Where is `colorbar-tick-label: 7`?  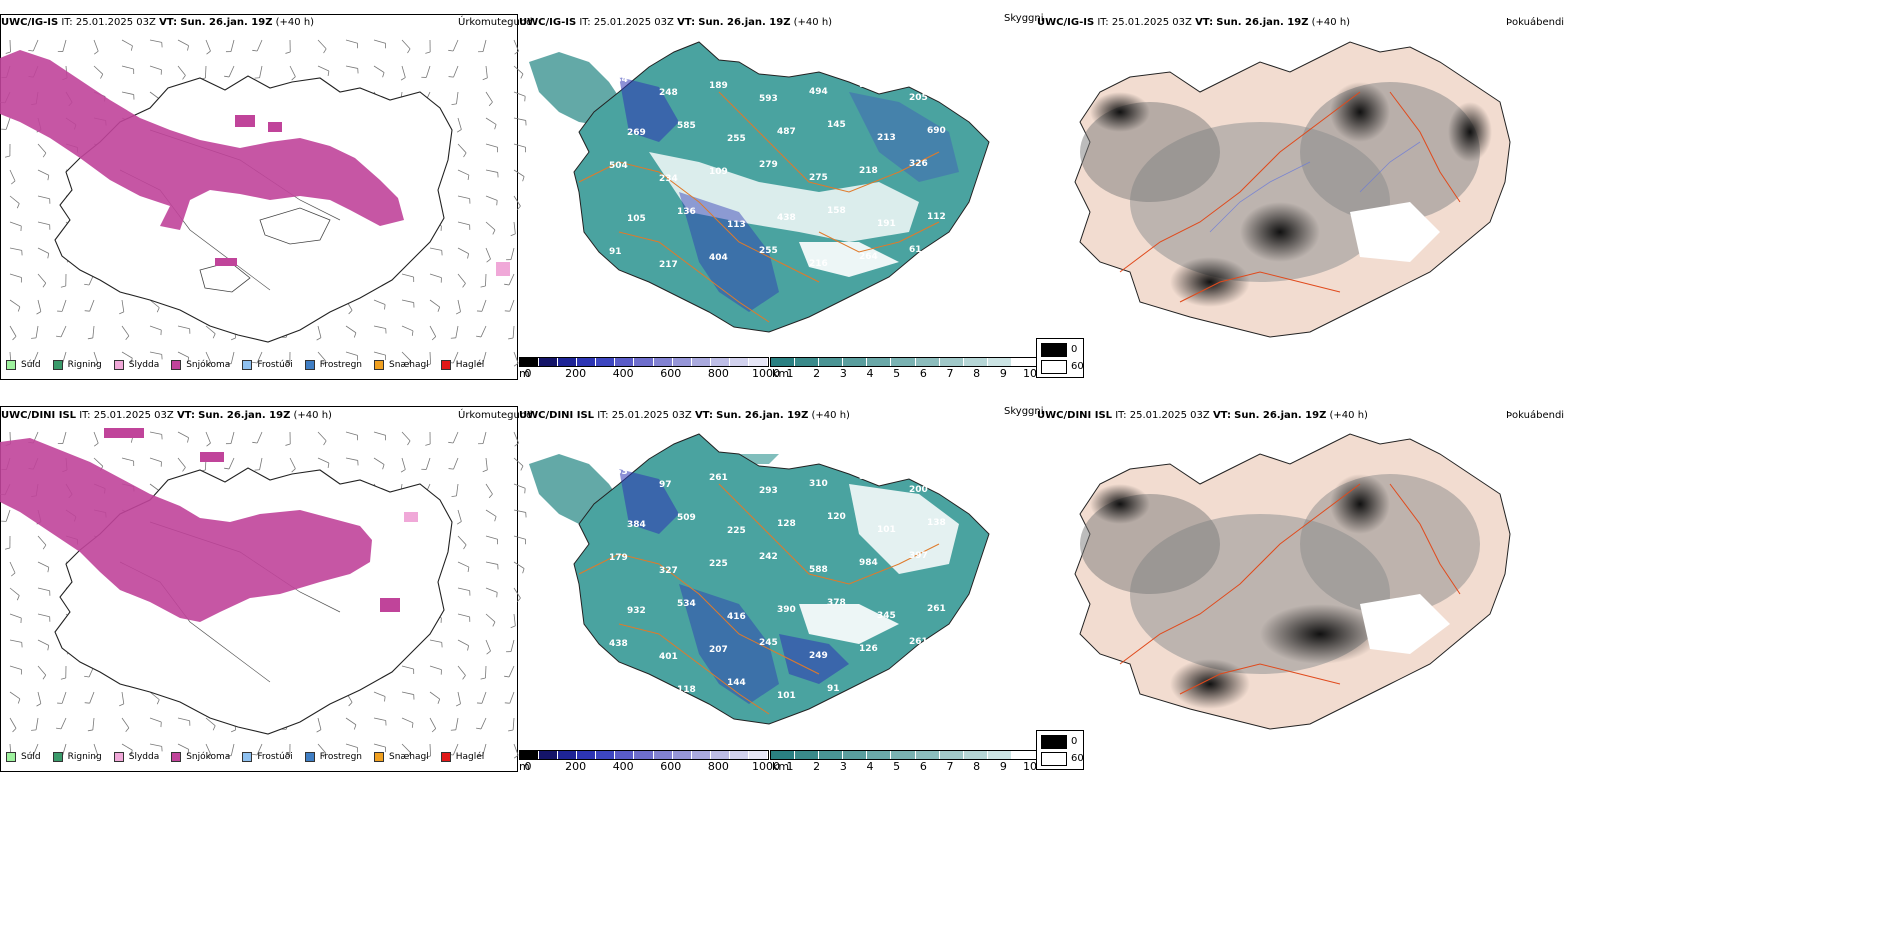
colorbar-tick-label: 7 is located at coordinates (950, 766).